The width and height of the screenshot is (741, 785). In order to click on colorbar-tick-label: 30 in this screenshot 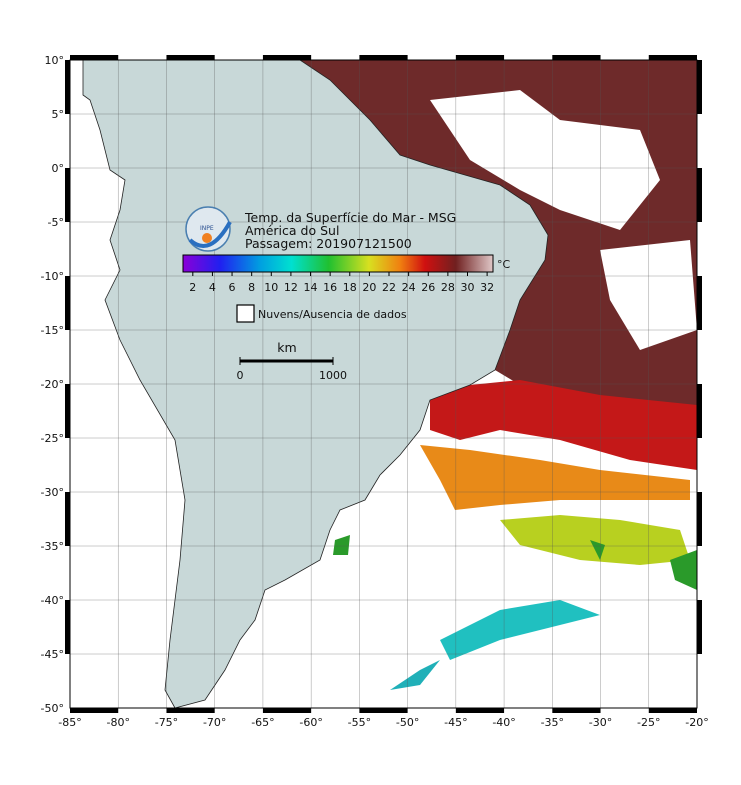, I will do `click(467, 287)`.